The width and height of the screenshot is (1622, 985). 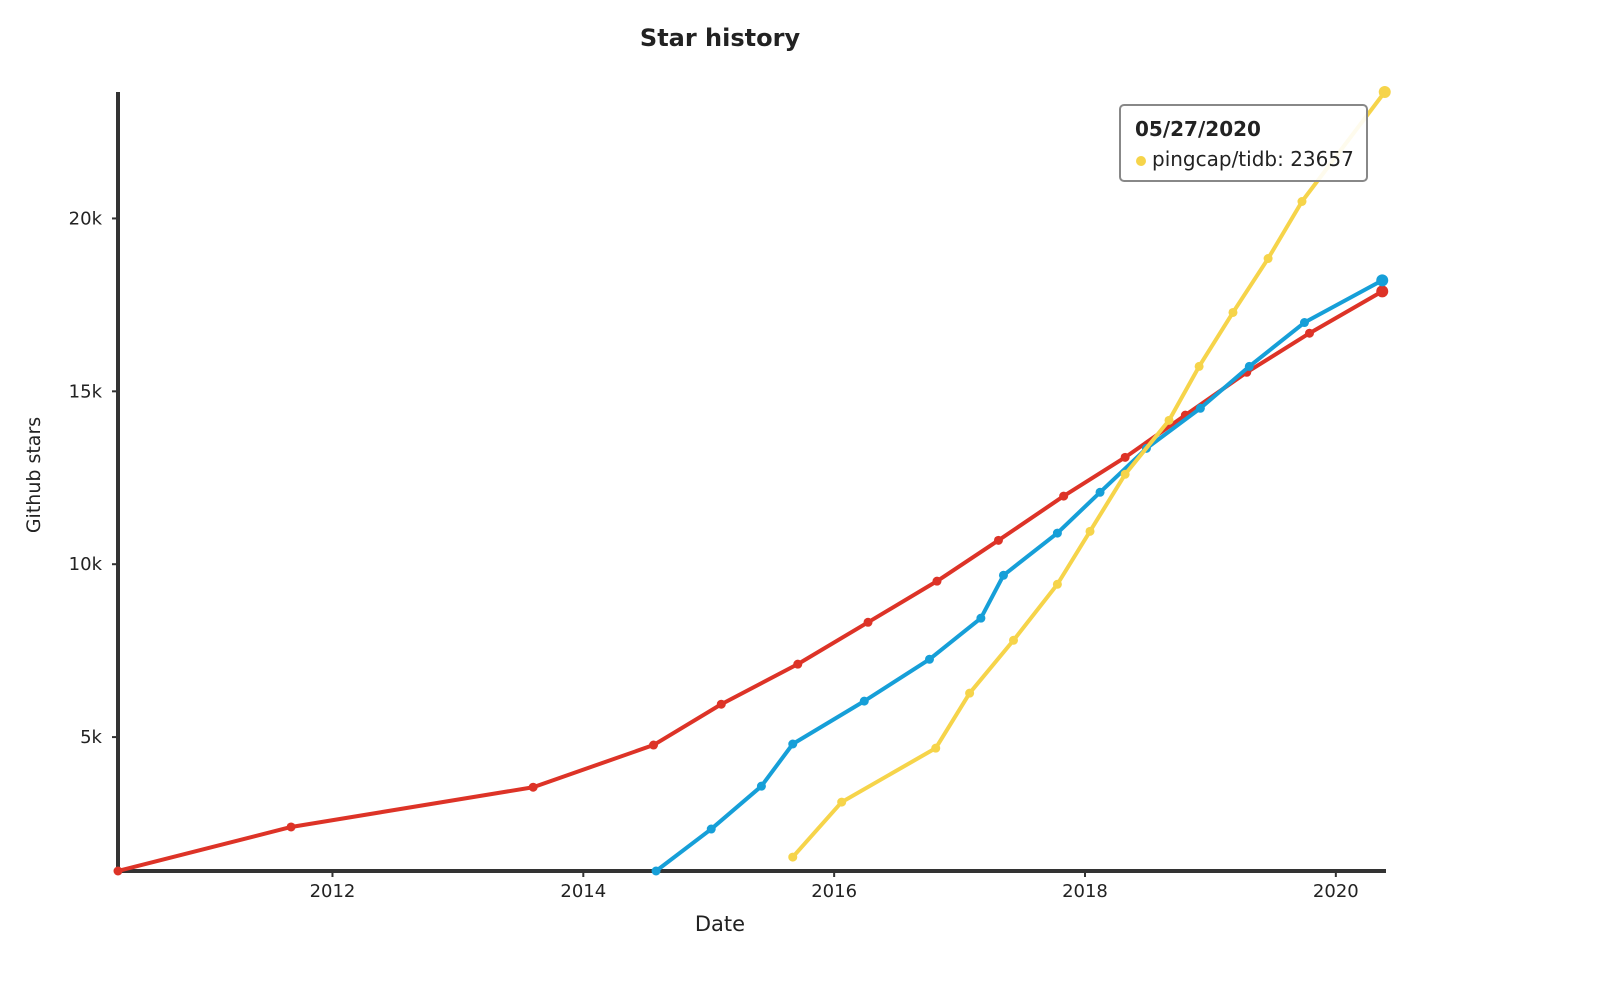 What do you see at coordinates (333, 891) in the screenshot?
I see `x-tick-label: 2012` at bounding box center [333, 891].